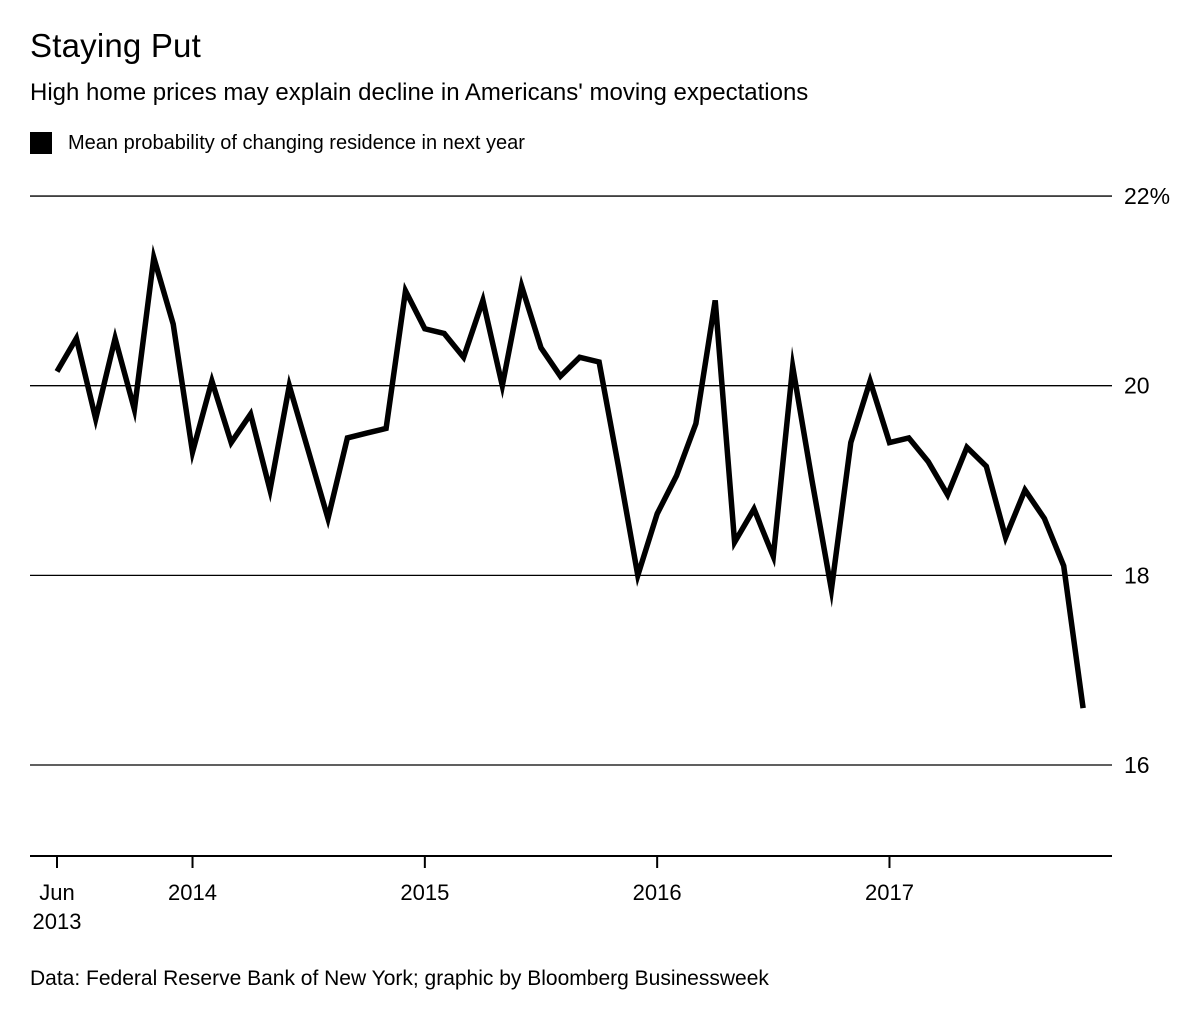  I want to click on y-axis-tick-label: 16, so click(1137, 765).